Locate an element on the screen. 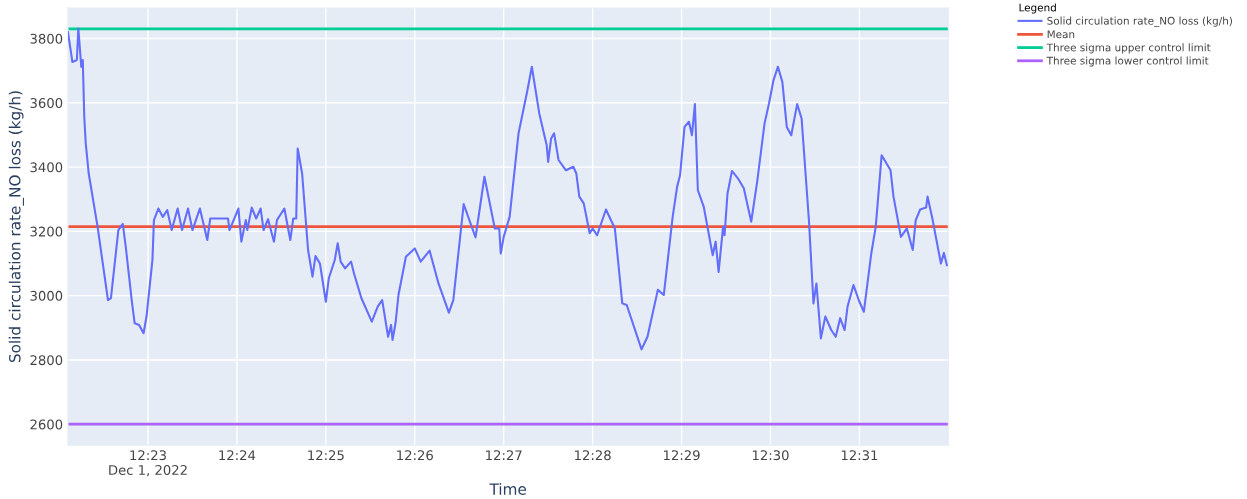 The height and width of the screenshot is (499, 1247). y-tick-label: 2600 is located at coordinates (46, 424).